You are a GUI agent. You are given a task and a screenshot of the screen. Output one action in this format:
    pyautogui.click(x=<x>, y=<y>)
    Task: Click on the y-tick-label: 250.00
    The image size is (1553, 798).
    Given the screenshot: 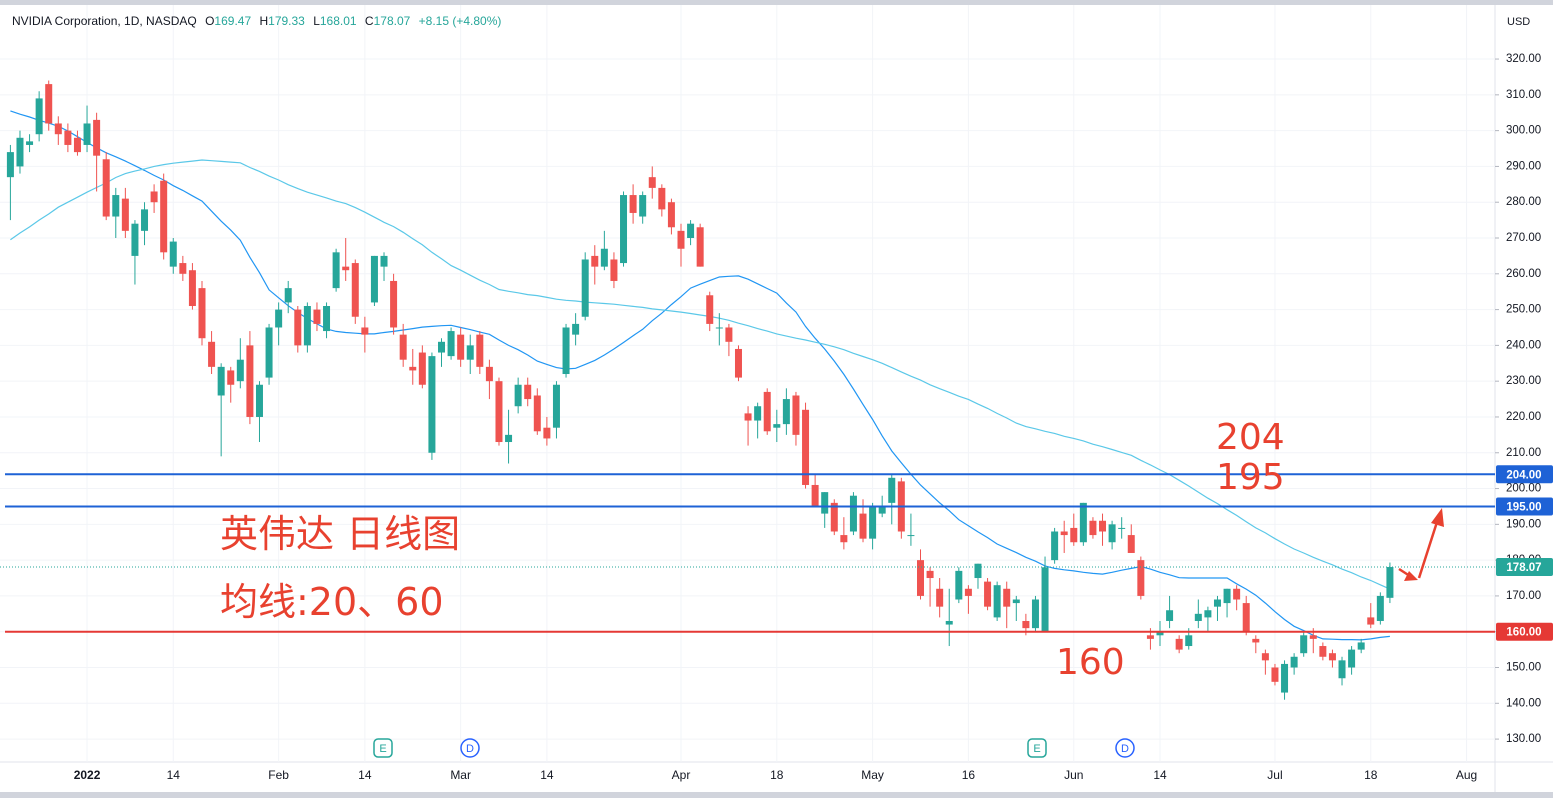 What is the action you would take?
    pyautogui.click(x=1523, y=310)
    